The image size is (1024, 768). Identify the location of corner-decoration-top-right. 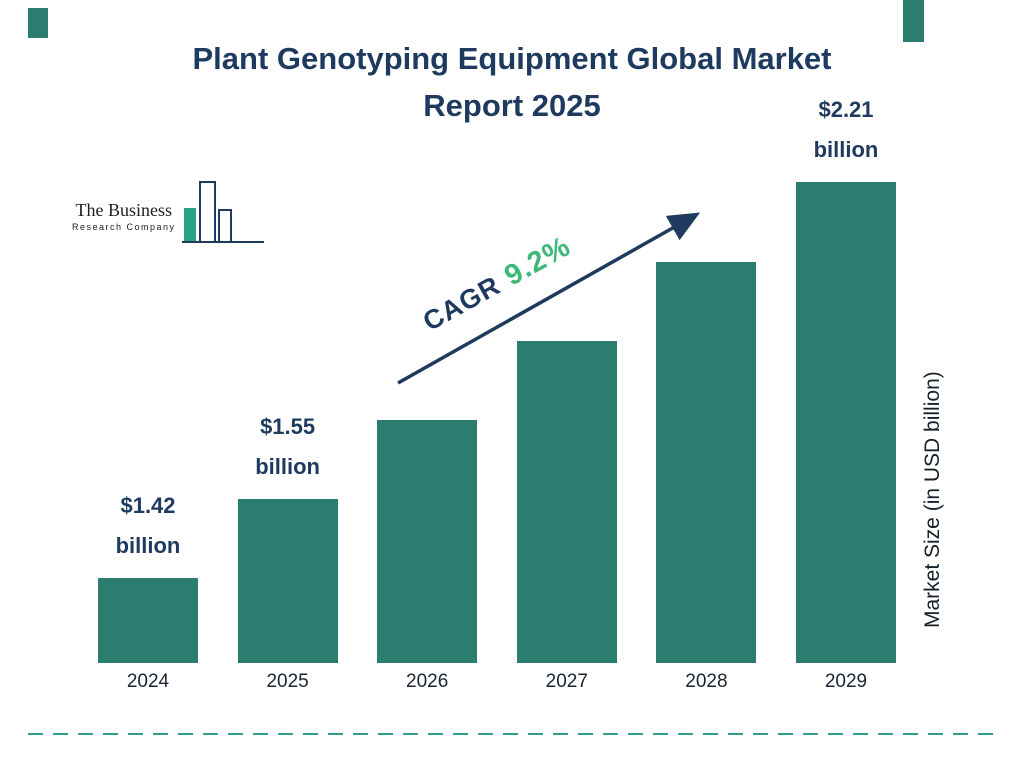
(913, 21).